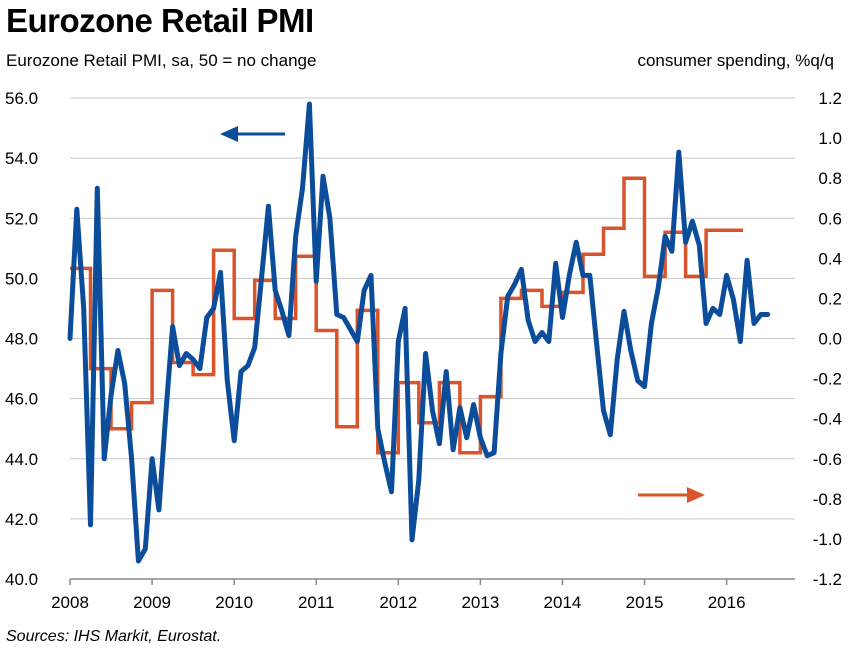  What do you see at coordinates (830, 178) in the screenshot?
I see `y-right-tick-label: 0.8` at bounding box center [830, 178].